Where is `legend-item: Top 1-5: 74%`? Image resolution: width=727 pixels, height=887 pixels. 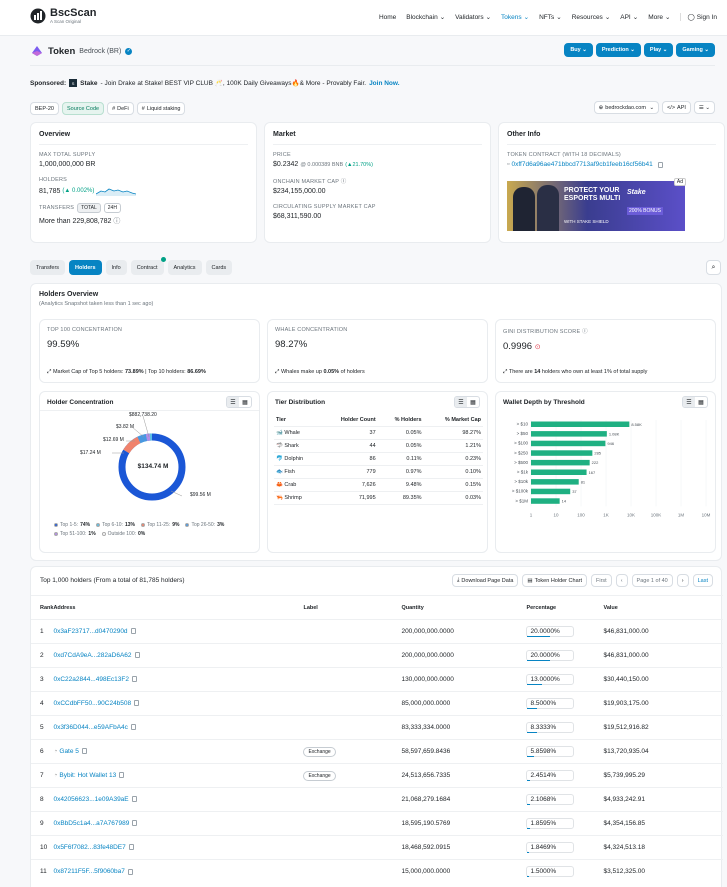
legend-item: Top 1-5: 74% is located at coordinates (72, 525).